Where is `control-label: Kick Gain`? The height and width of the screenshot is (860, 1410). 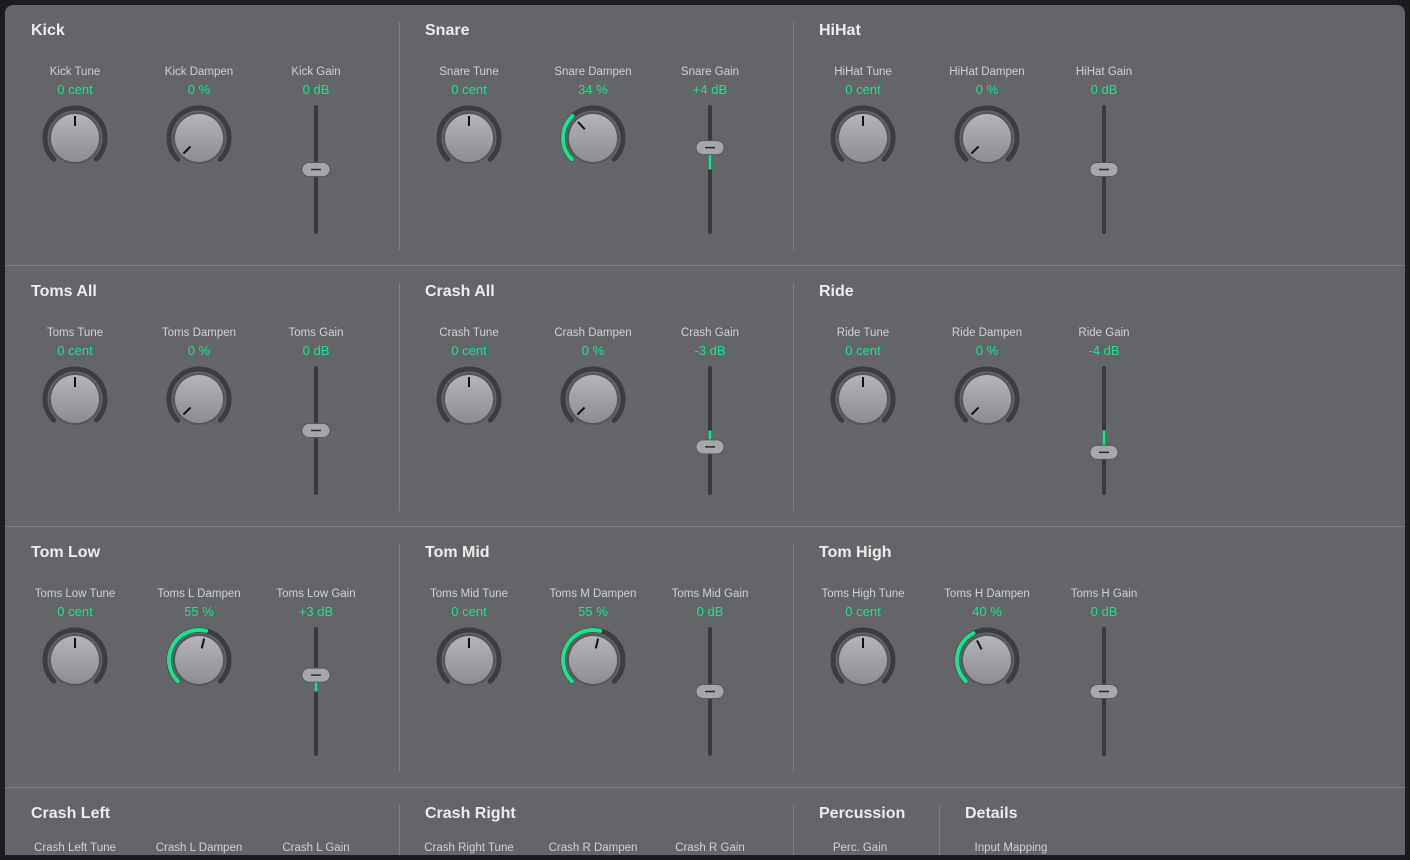
control-label: Kick Gain is located at coordinates (316, 72).